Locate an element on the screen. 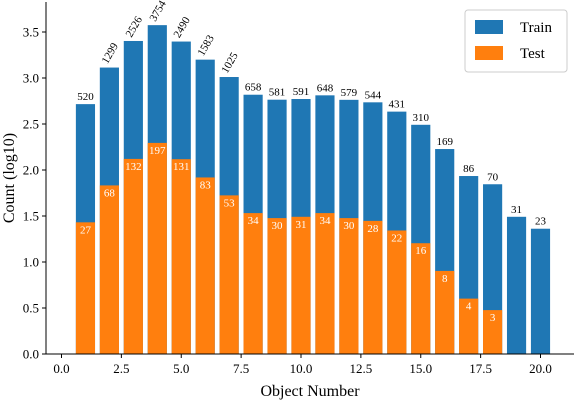 This screenshot has width=576, height=400. y-tick-label: 3.0 is located at coordinates (31, 78).